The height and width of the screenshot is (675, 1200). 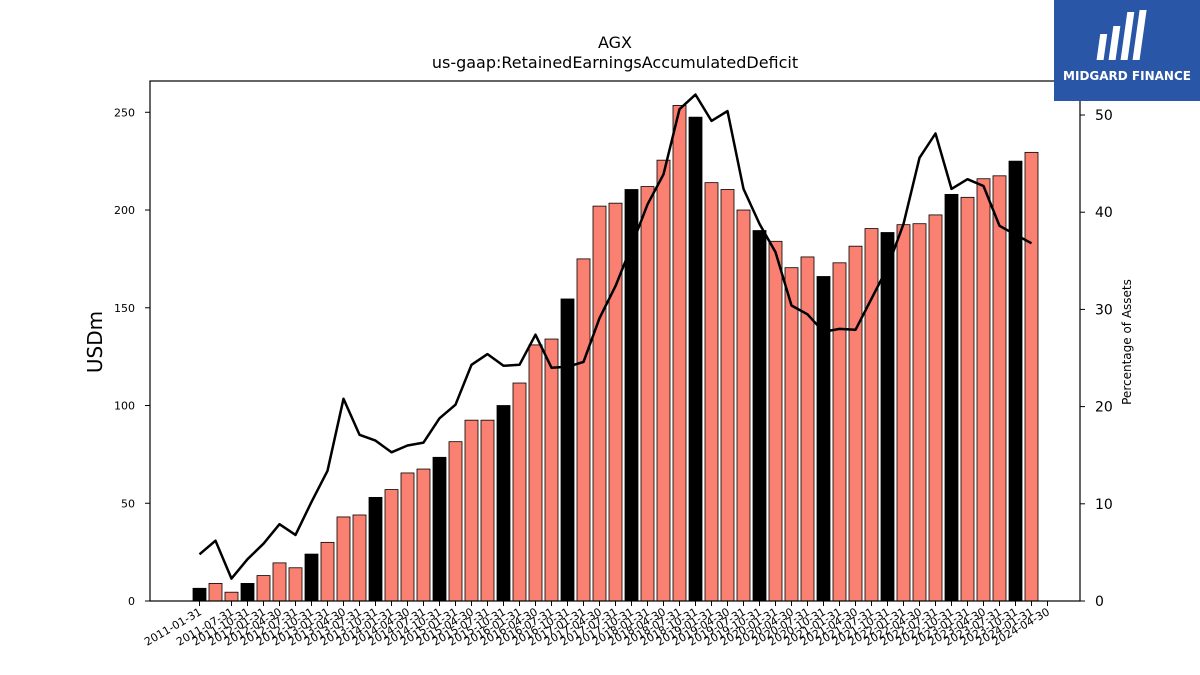 I want to click on y-tick-label: 150, so click(x=124, y=308).